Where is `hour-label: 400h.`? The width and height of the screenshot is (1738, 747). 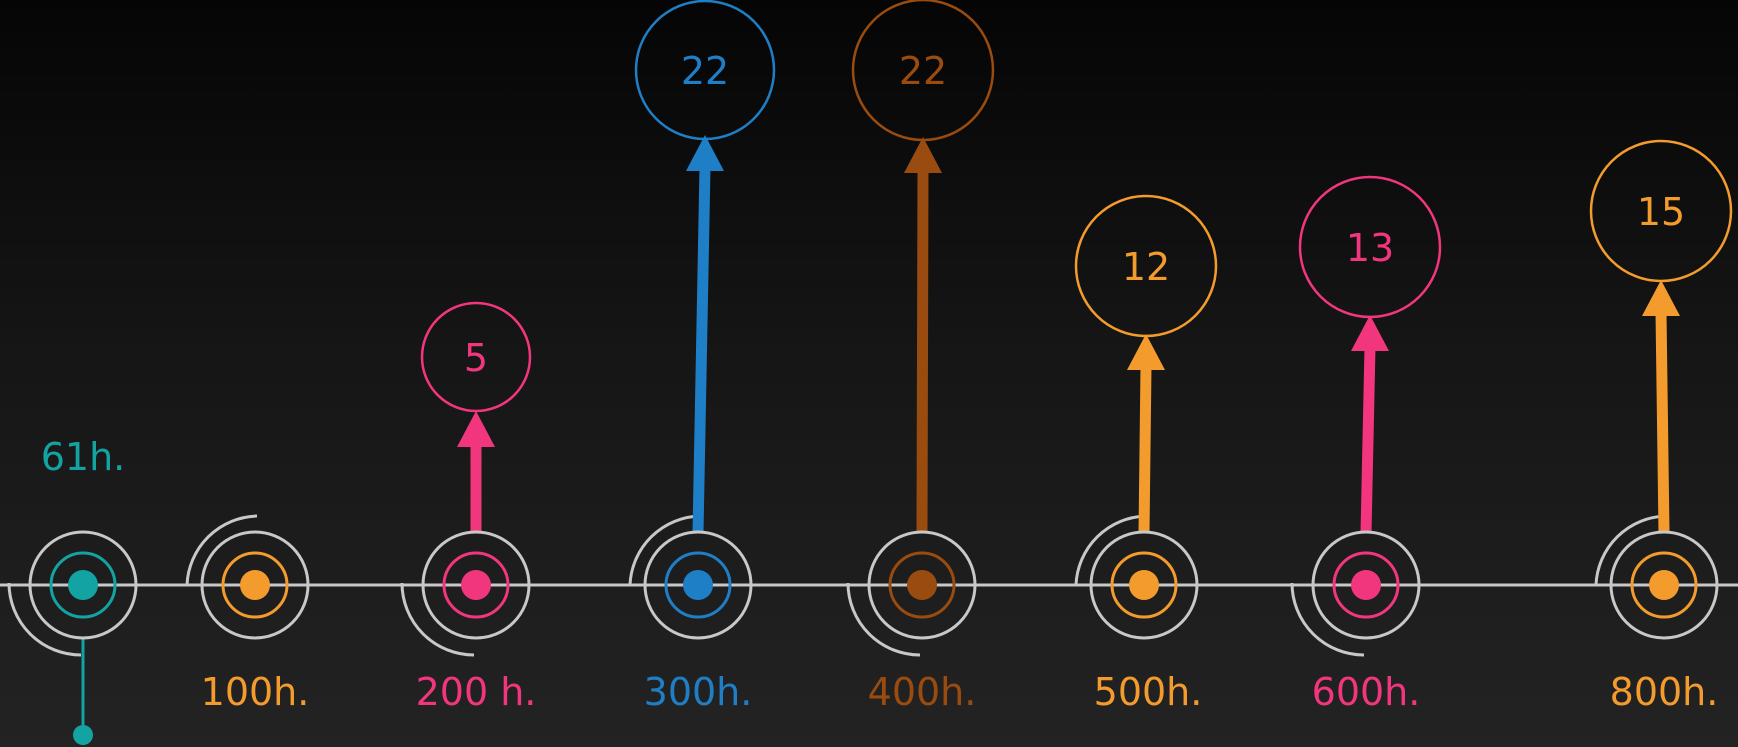
hour-label: 400h. is located at coordinates (922, 692).